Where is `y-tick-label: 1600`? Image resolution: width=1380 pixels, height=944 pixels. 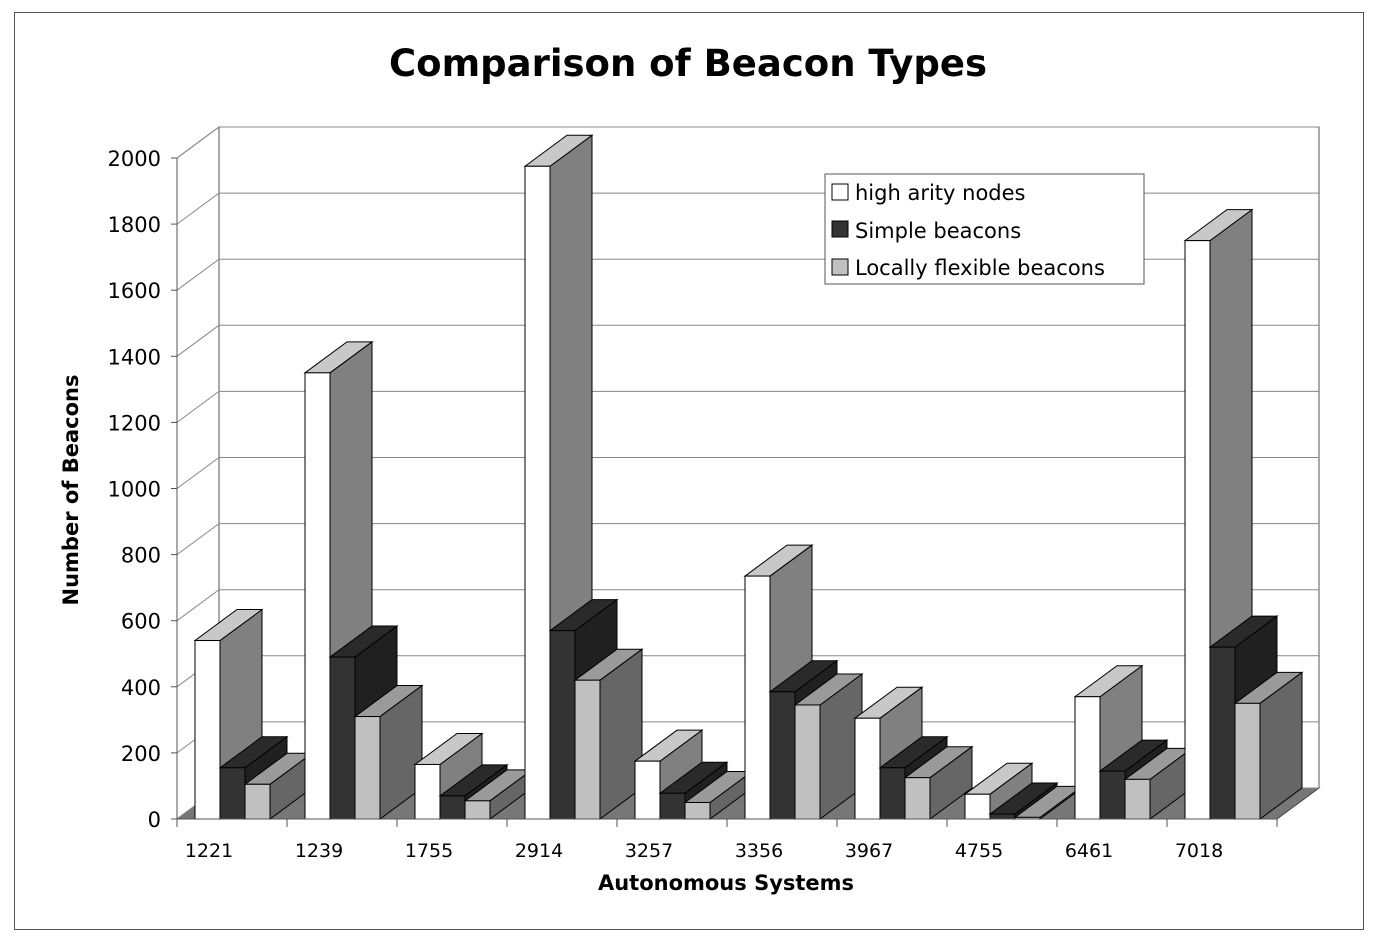 y-tick-label: 1600 is located at coordinates (134, 291).